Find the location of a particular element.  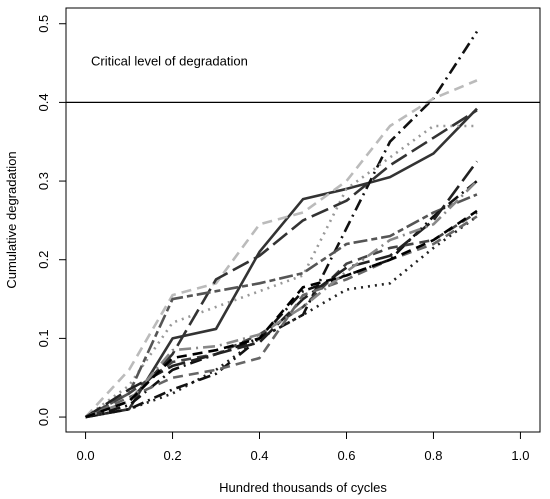

x-tick-label: 0.8 is located at coordinates (433, 455).